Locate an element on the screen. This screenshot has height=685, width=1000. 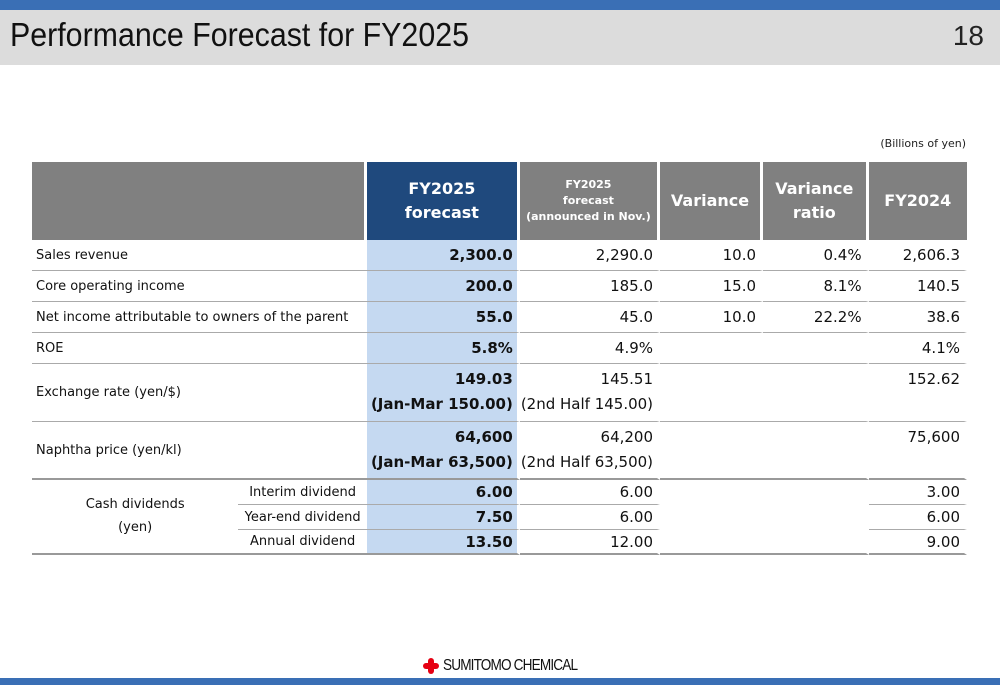
table-row: ROE 5.8% 4.9% 4.1% is located at coordinates (499, 348).